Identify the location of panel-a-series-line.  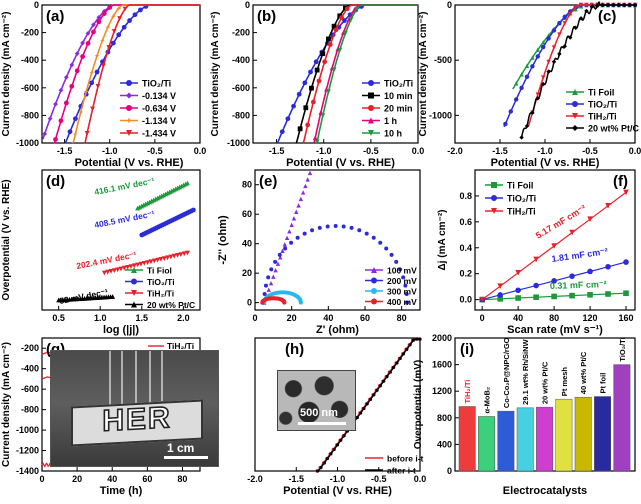
(132, 74).